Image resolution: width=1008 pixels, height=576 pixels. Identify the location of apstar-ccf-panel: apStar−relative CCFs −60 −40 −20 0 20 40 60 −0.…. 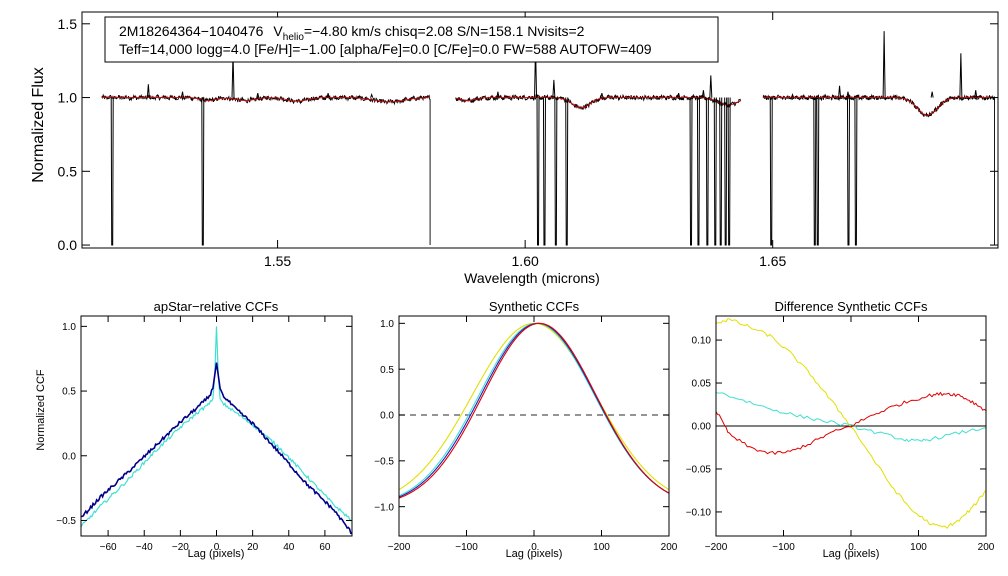
(194, 429).